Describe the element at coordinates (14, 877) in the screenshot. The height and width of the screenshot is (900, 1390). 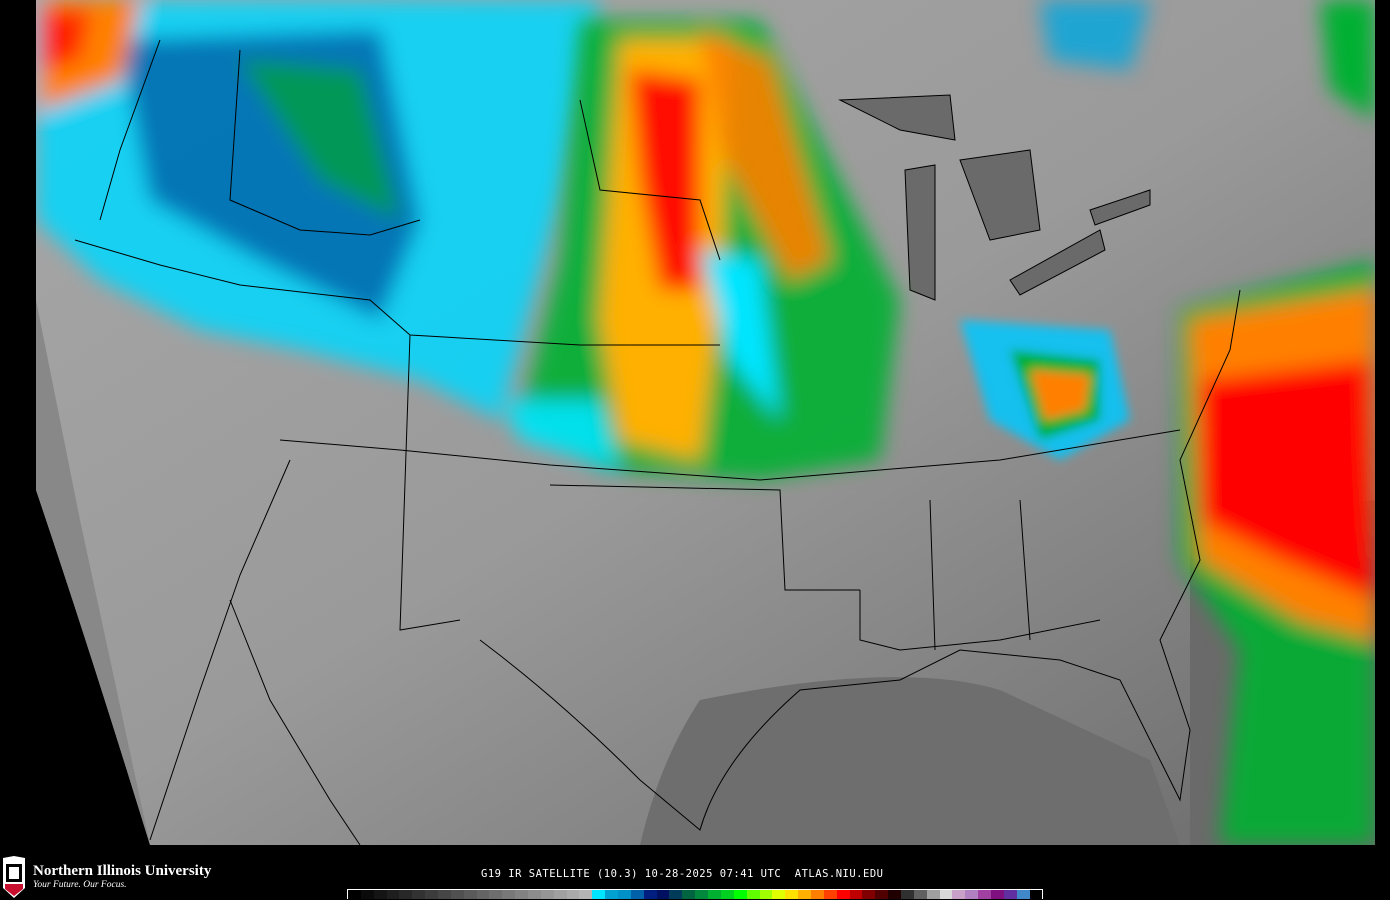
I see `niu-logo` at that location.